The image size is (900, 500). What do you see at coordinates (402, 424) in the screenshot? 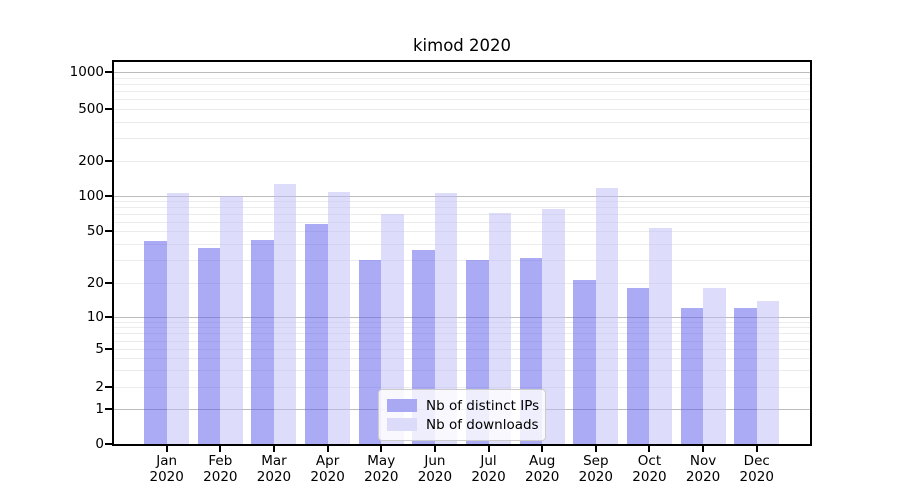
I see `legend-swatch-downloads` at bounding box center [402, 424].